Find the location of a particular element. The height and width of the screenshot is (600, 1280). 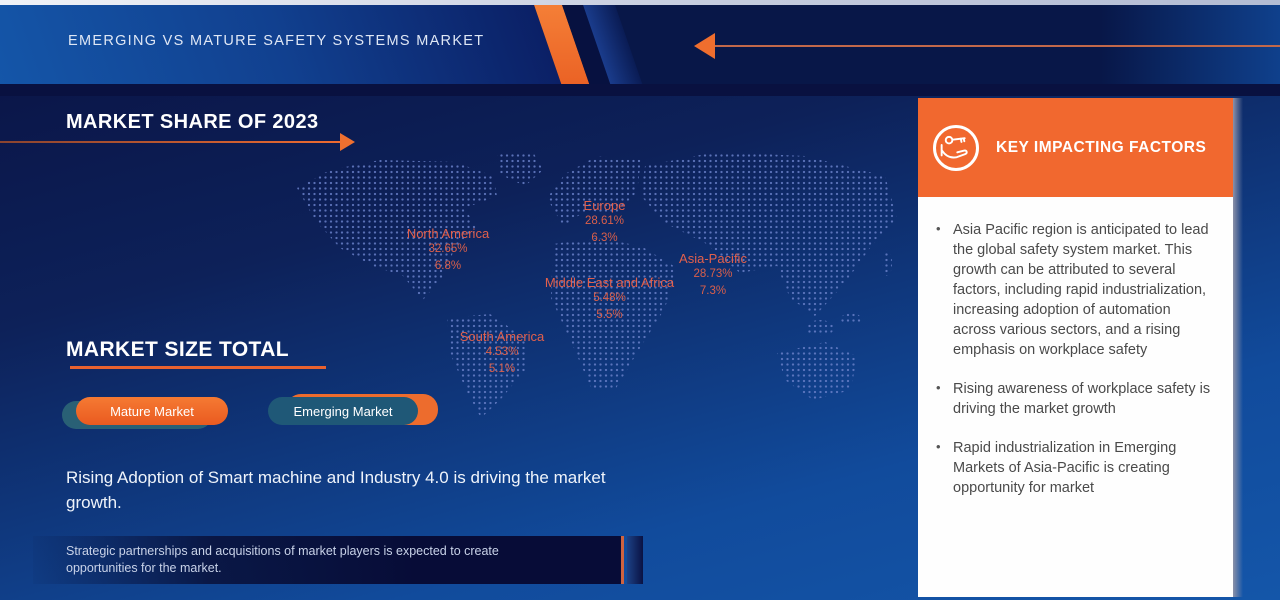

market-size-title: MARKET SIZE TOTAL is located at coordinates (178, 349).